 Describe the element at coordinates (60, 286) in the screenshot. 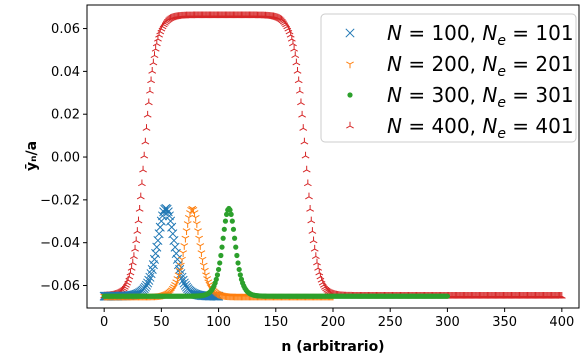

I see `y-tick-label: −0.06` at that location.